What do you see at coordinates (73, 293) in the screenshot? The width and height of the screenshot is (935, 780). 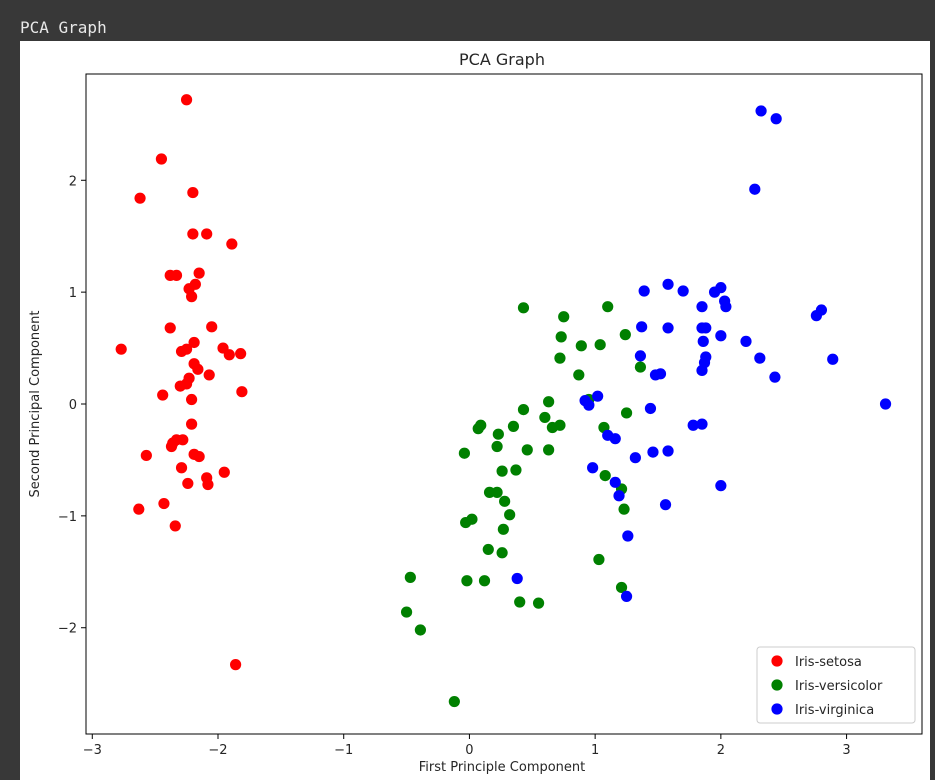 I see `y-tick-label: 1` at bounding box center [73, 293].